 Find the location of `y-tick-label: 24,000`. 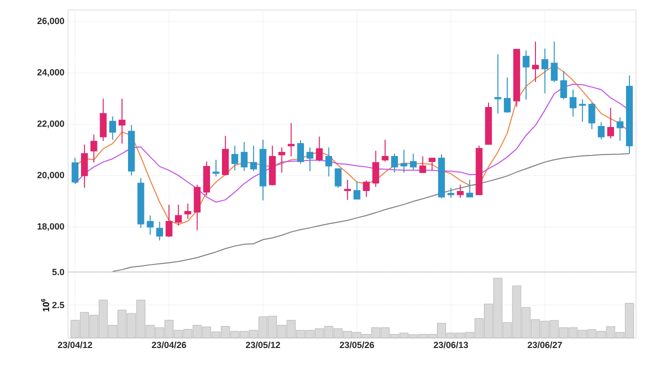

y-tick-label: 24,000 is located at coordinates (50, 73).